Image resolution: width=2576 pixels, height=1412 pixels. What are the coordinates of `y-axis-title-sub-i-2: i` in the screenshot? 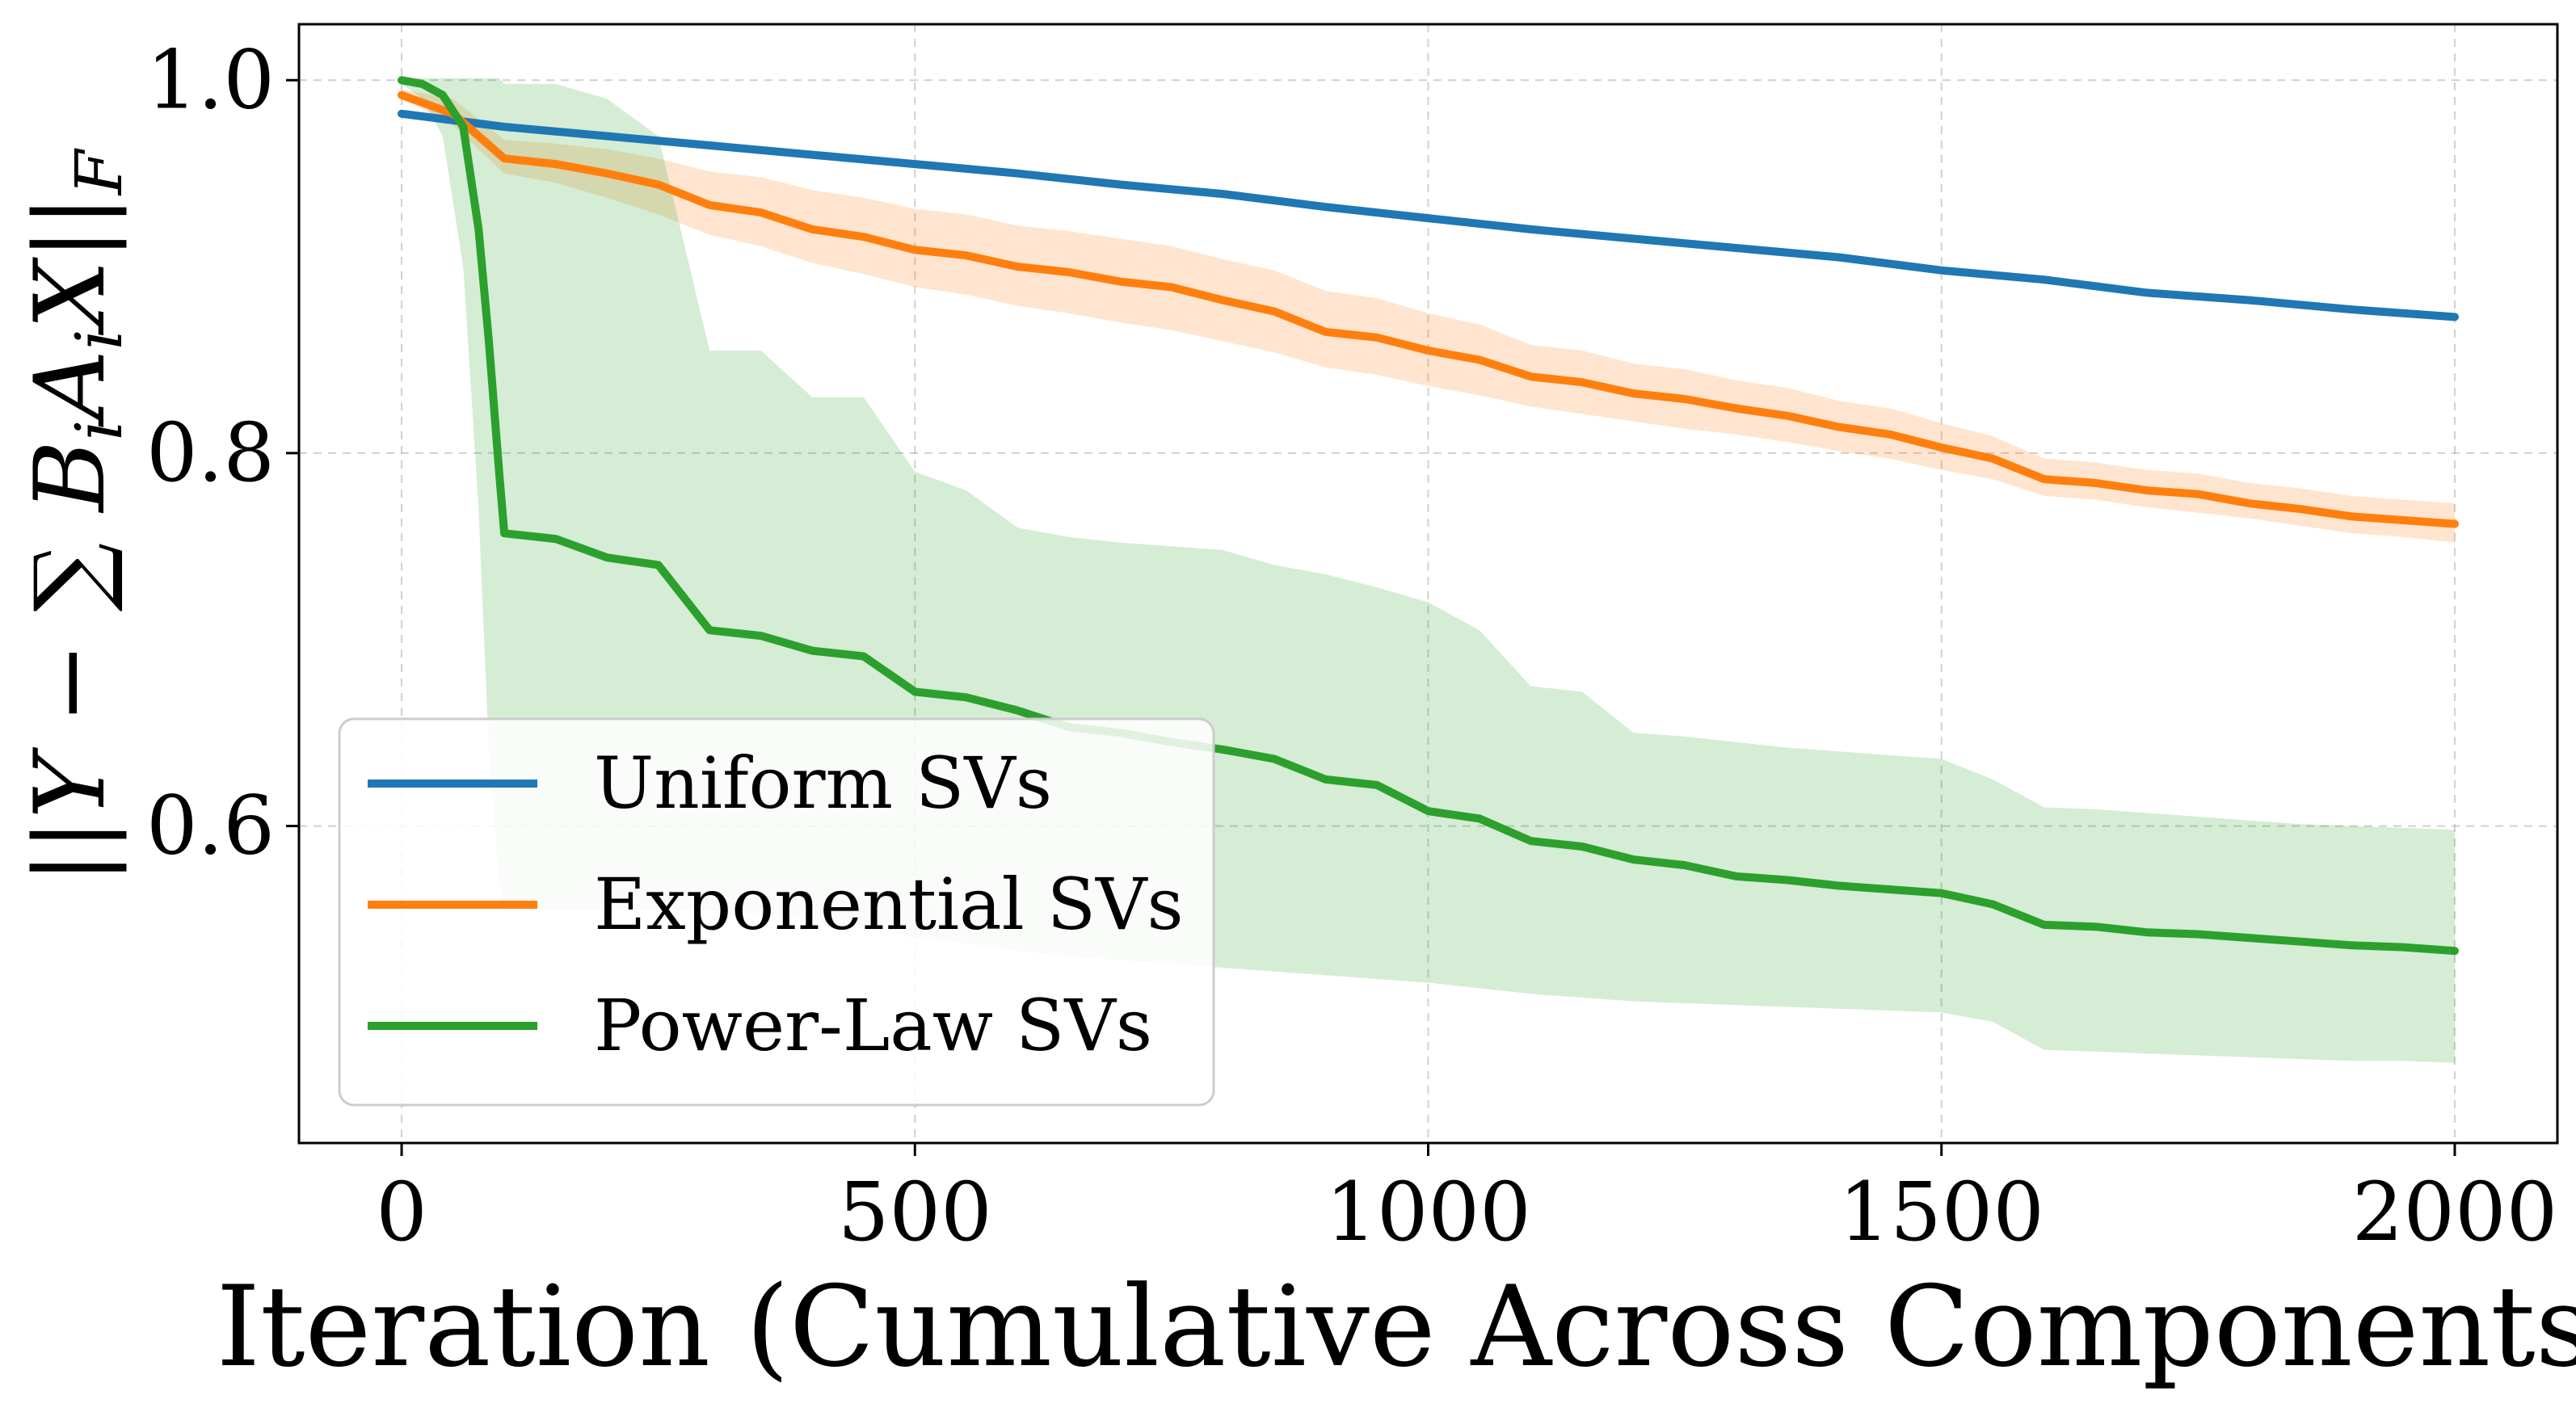 It's located at (99, 340).